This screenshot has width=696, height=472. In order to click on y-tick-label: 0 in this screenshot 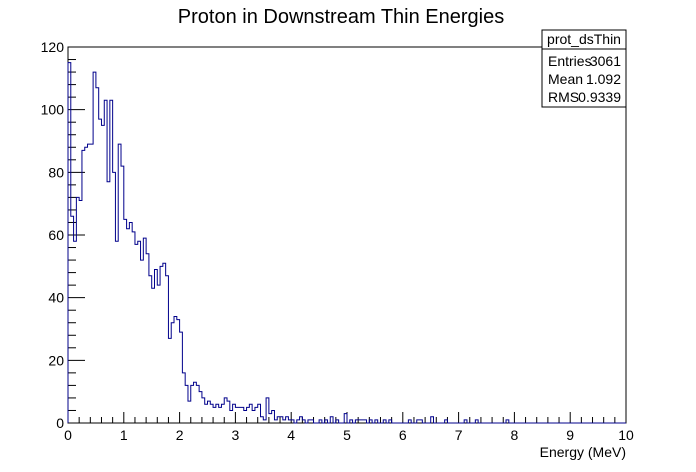, I will do `click(60, 423)`.